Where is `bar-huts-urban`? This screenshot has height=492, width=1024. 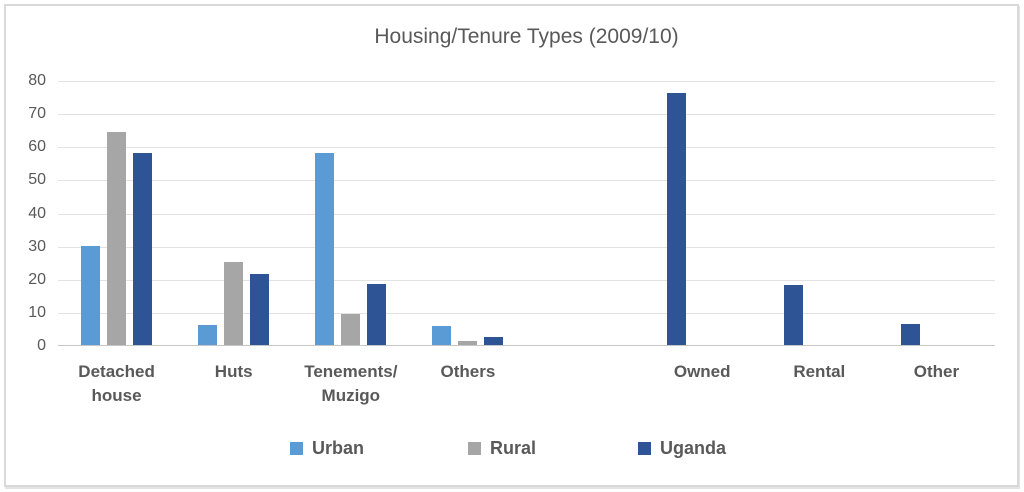
bar-huts-urban is located at coordinates (208, 335).